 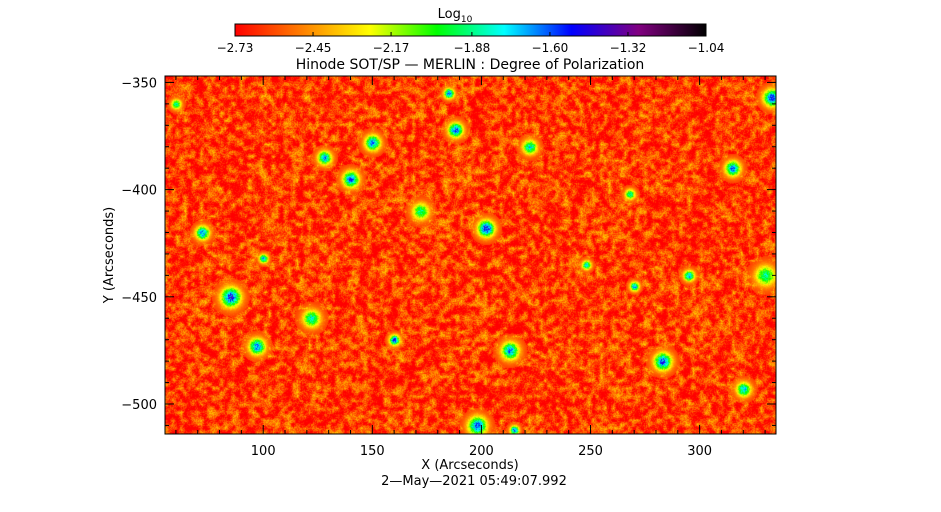 I want to click on colorbar-tick-label: −2.45, so click(x=313, y=48).